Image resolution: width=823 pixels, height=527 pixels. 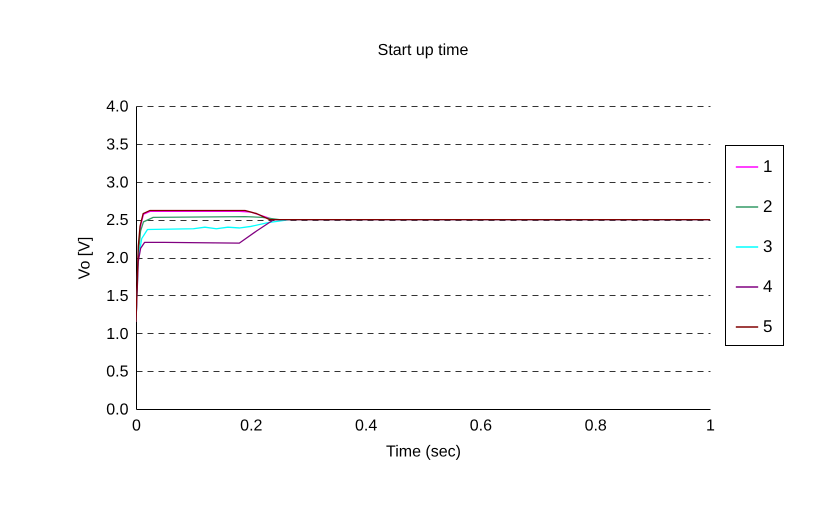 I want to click on y-tick-label: 4.0, so click(x=117, y=107).